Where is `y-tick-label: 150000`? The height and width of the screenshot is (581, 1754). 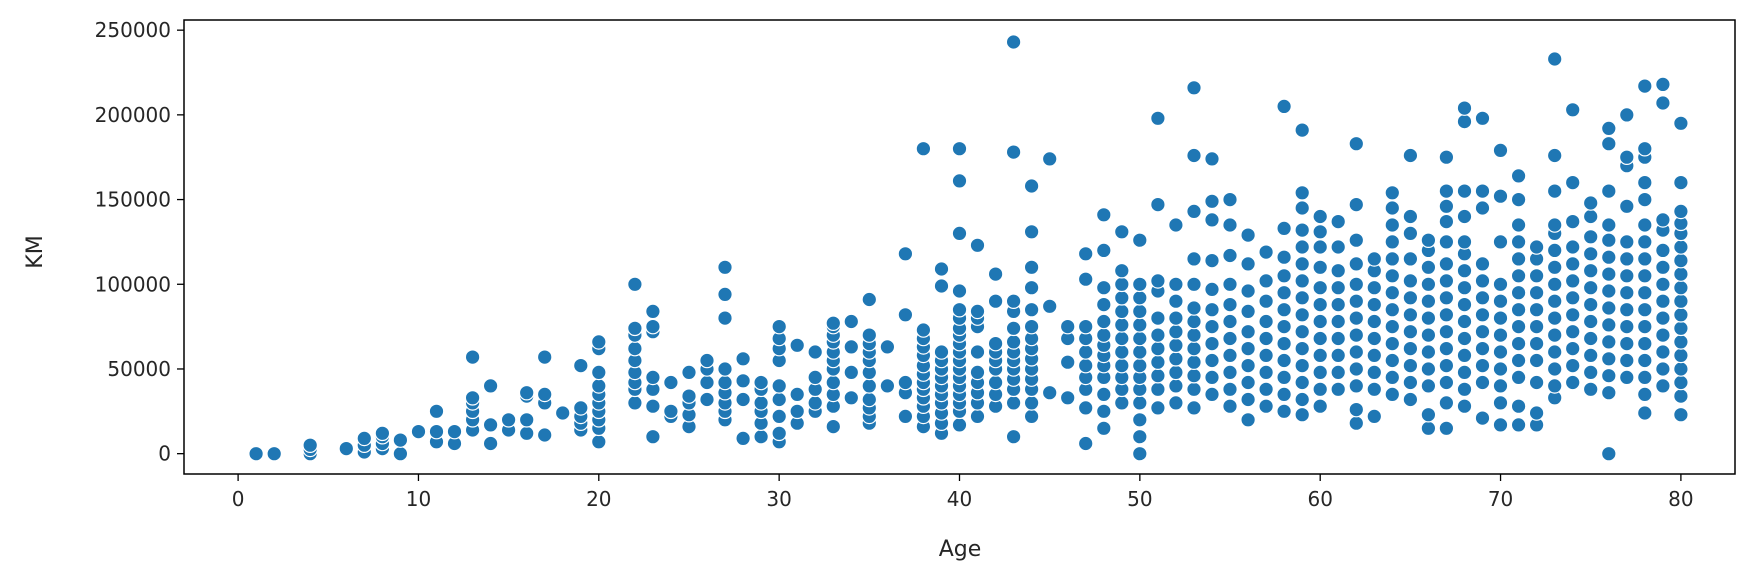 y-tick-label: 150000 is located at coordinates (133, 200).